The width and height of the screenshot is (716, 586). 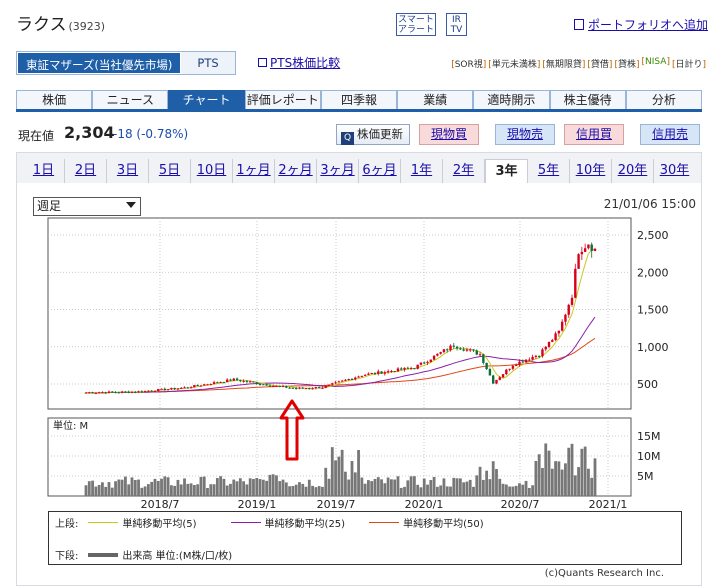 I want to click on margin-buy-button: 信用買, so click(x=594, y=134).